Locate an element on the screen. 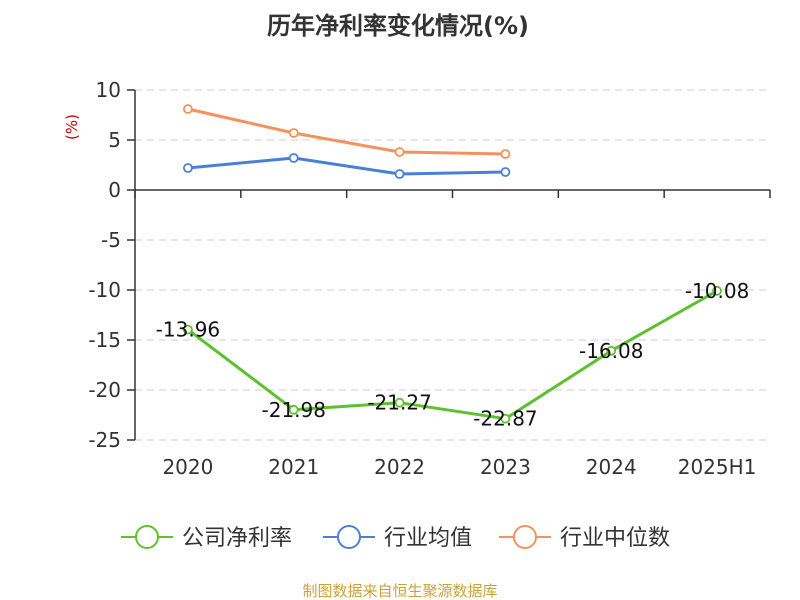 The height and width of the screenshot is (600, 800). y-tick-label: 5 is located at coordinates (114, 140).